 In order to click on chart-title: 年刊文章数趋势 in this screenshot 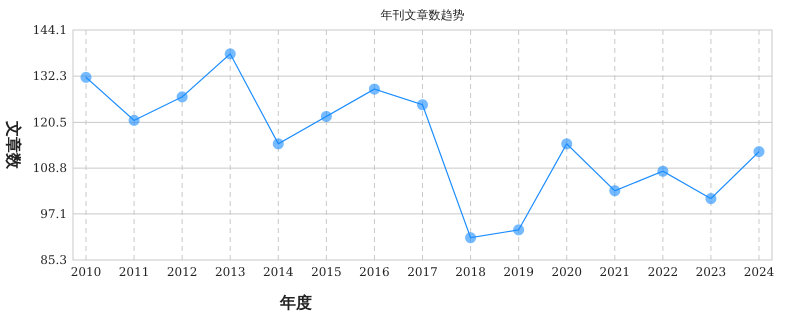, I will do `click(422, 15)`.